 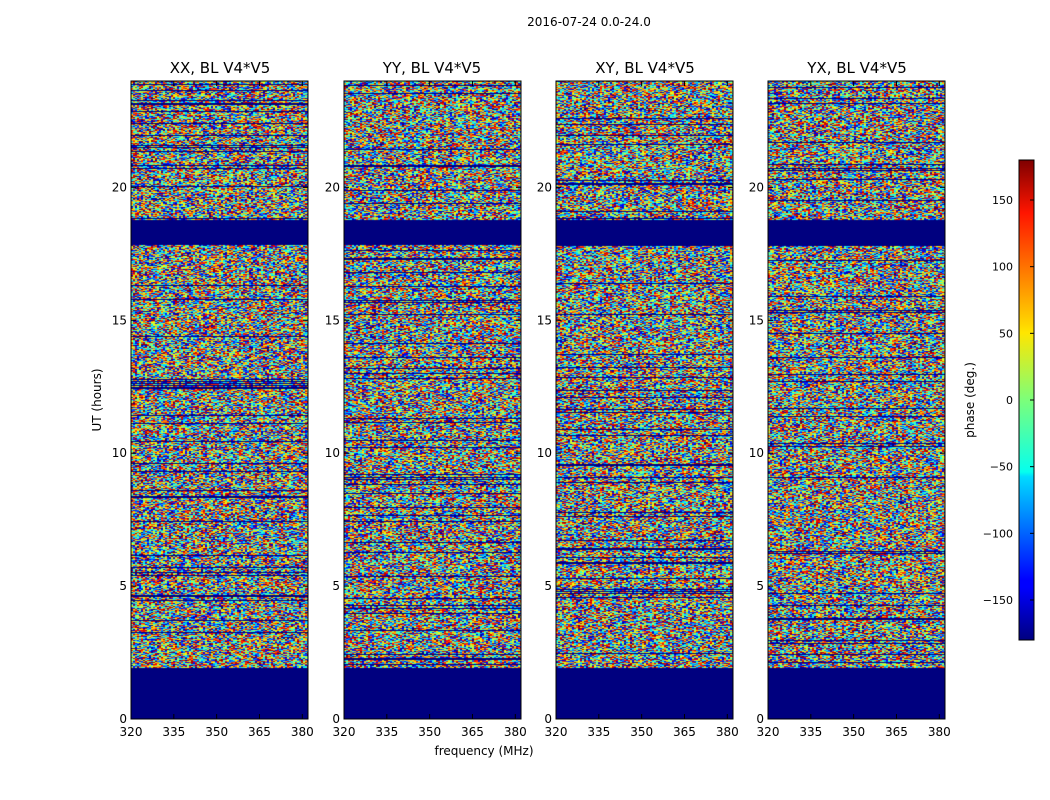 I want to click on panel-frame-xx, so click(x=219, y=400).